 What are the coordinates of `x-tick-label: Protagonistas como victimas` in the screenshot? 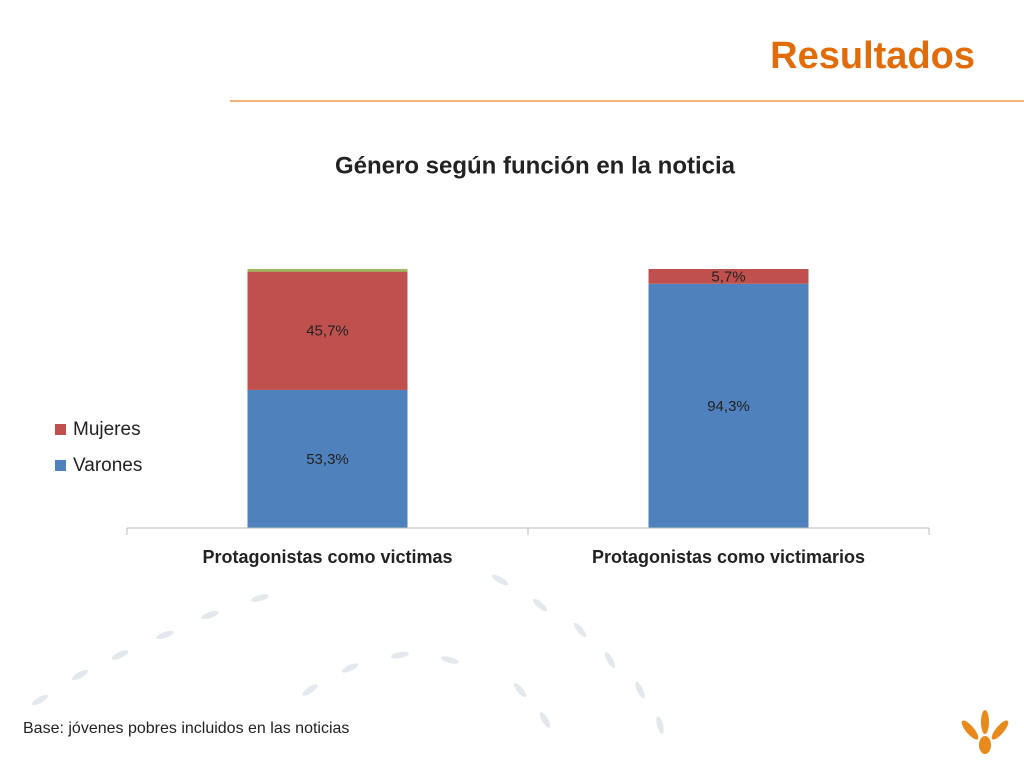 It's located at (327, 557).